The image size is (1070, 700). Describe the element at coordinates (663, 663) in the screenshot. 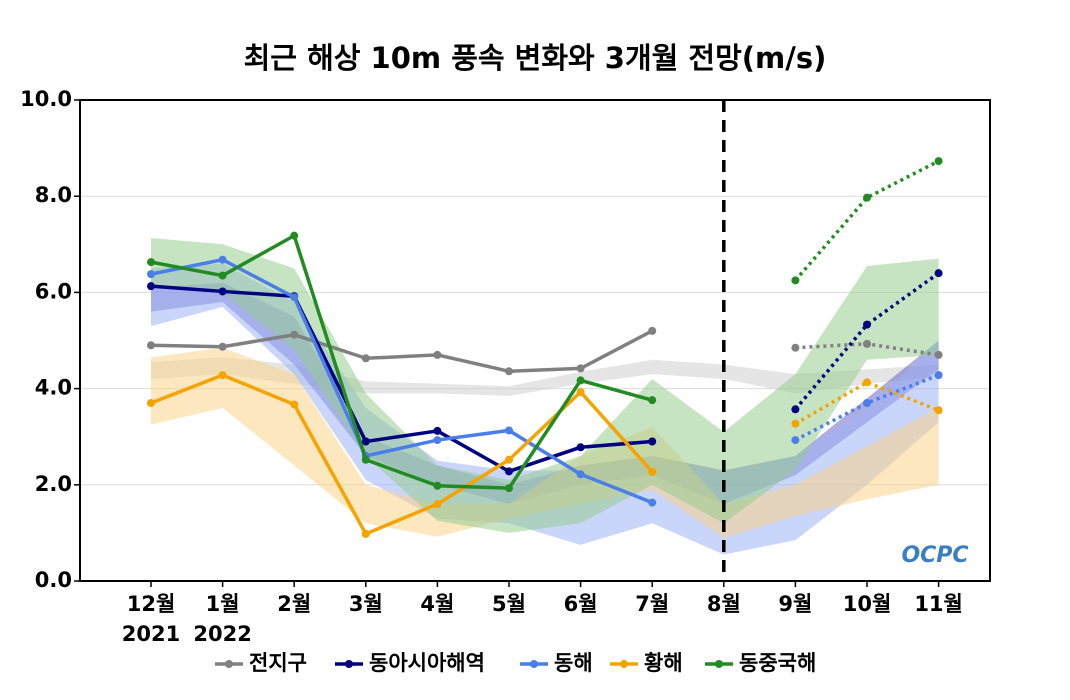

I see `legend-label: 황해` at that location.